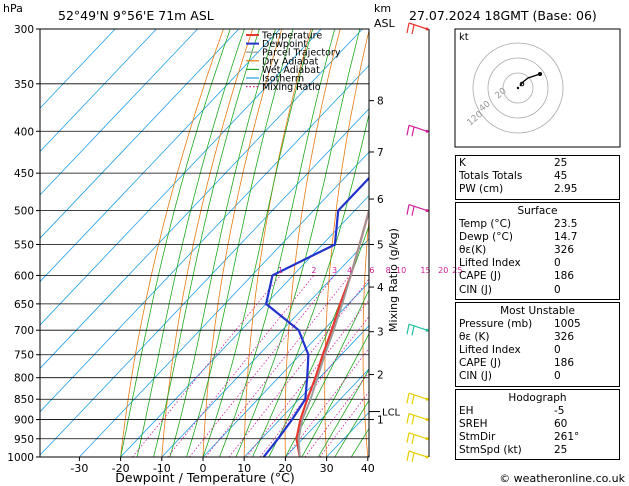  Describe the element at coordinates (561, 163) in the screenshot. I see `indices-value: 25` at that location.